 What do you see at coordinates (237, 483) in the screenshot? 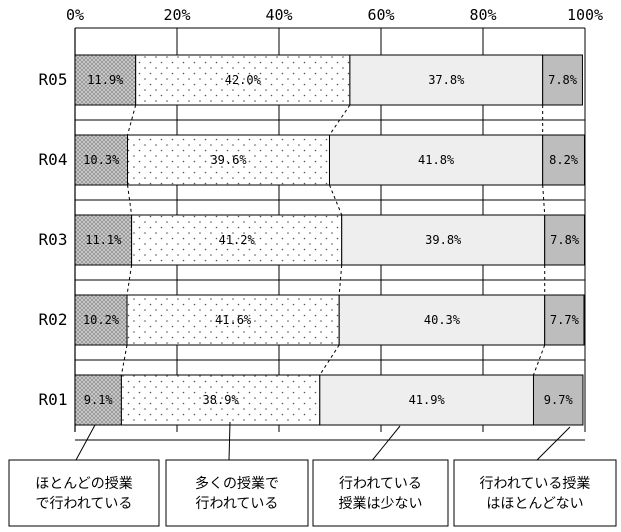
I see `legend-label: 多くの授業で` at bounding box center [237, 483].